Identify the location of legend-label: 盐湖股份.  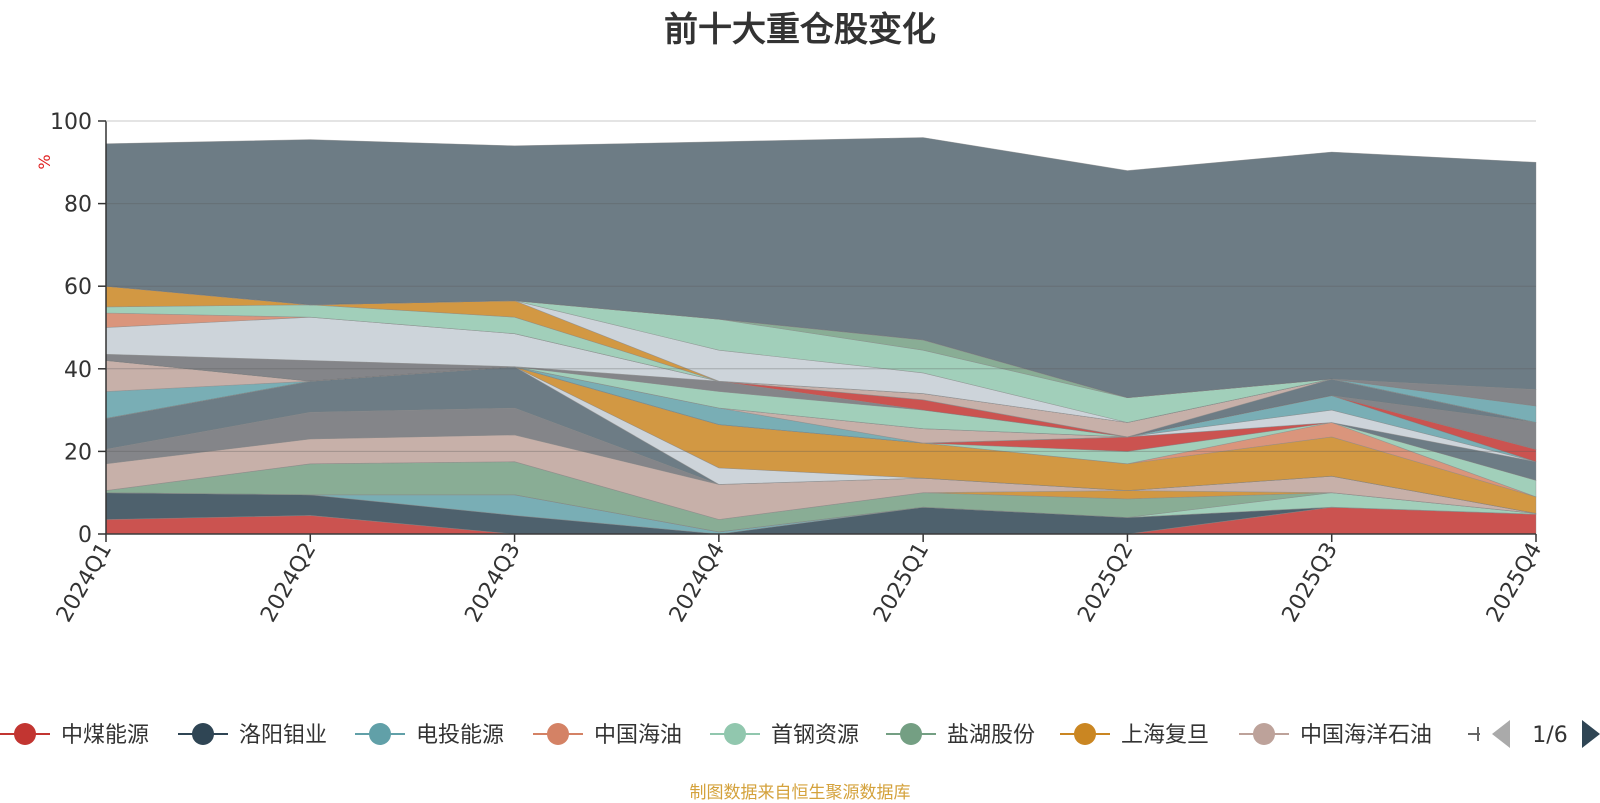
(991, 735).